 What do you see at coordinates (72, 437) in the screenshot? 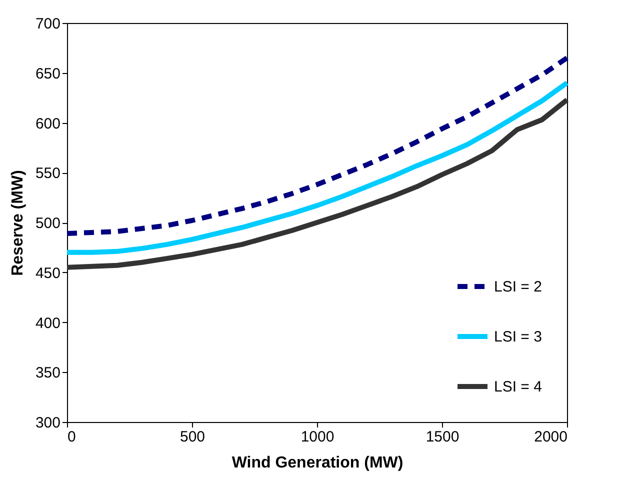
I see `x-tick-label: 0` at bounding box center [72, 437].